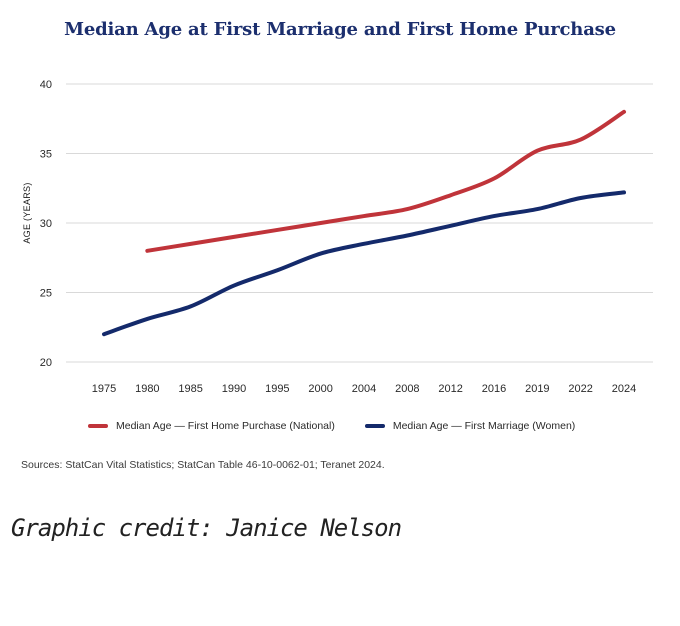 This screenshot has width=680, height=626. What do you see at coordinates (46, 85) in the screenshot?
I see `y-tick-label: 40` at bounding box center [46, 85].